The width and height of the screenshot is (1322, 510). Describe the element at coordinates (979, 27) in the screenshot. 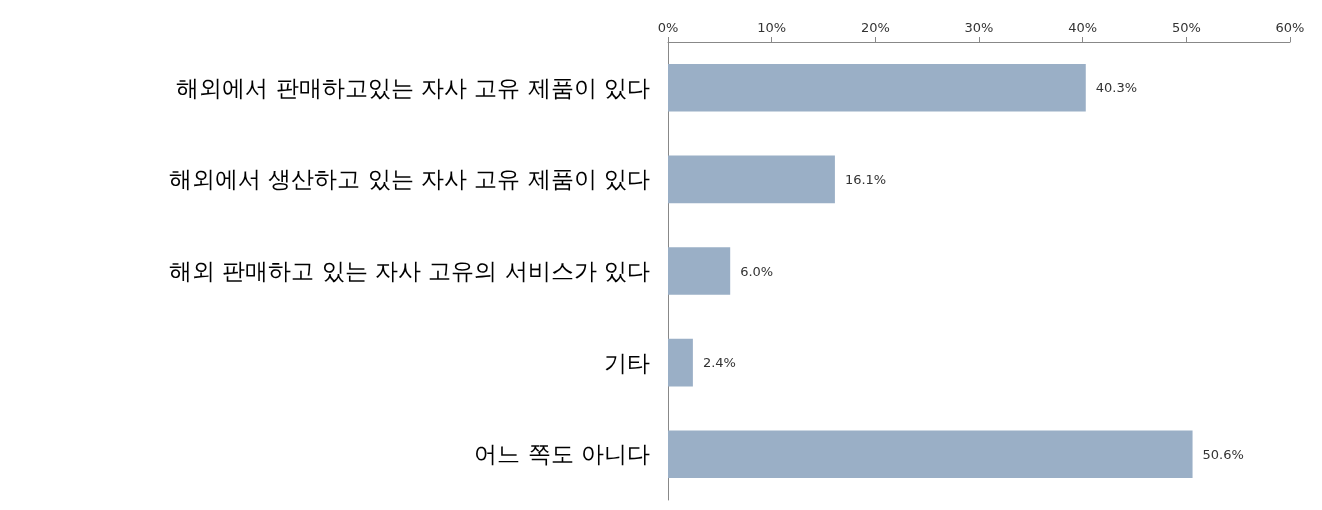

I see `x-tick-label: 30%` at that location.